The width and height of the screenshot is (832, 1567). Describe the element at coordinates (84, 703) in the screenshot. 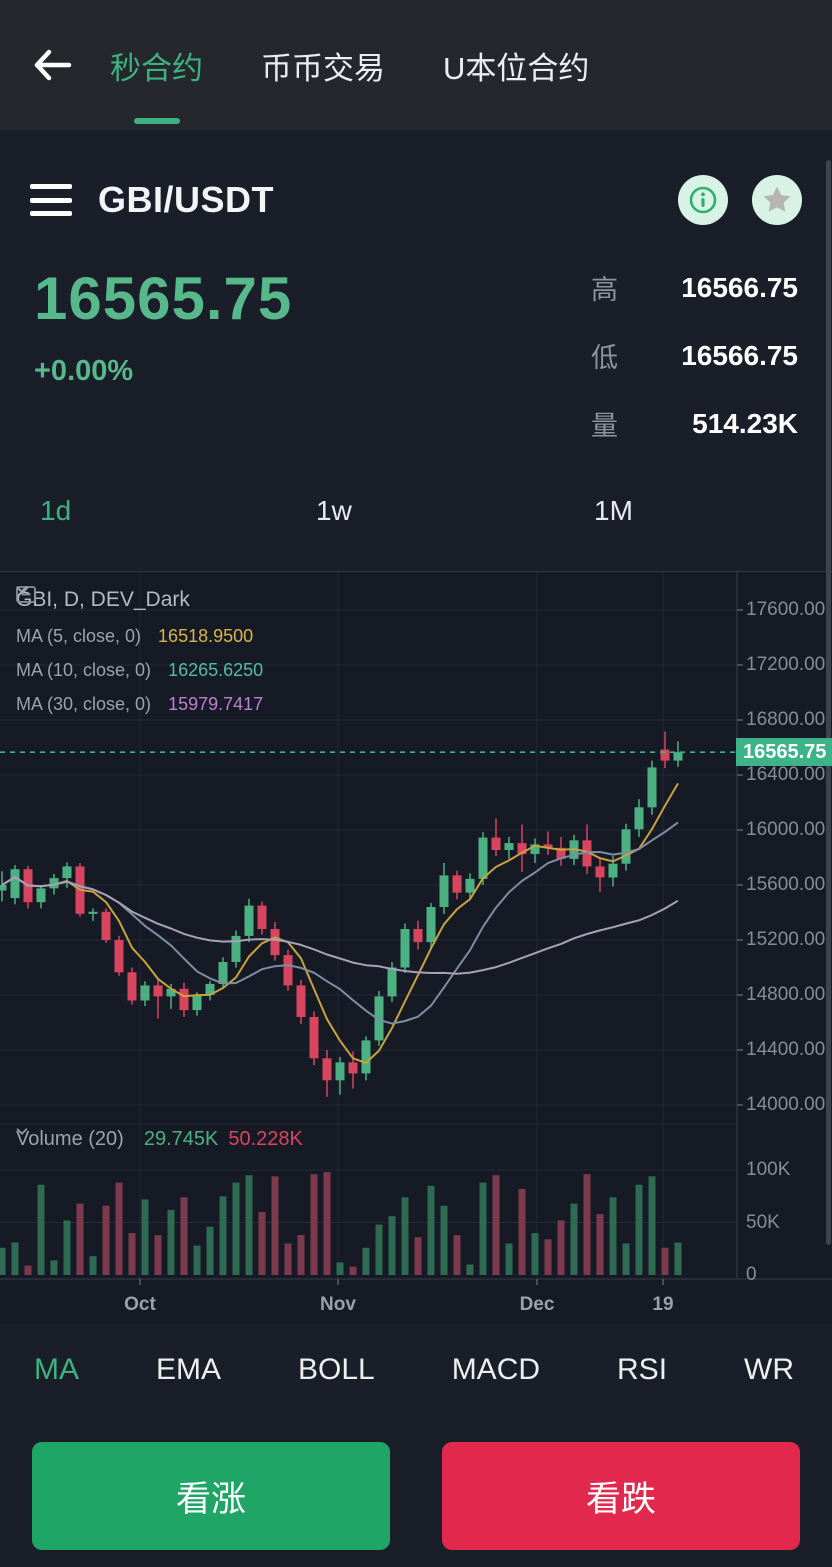

I see `ma30-label: MA (30, close, 0)` at that location.